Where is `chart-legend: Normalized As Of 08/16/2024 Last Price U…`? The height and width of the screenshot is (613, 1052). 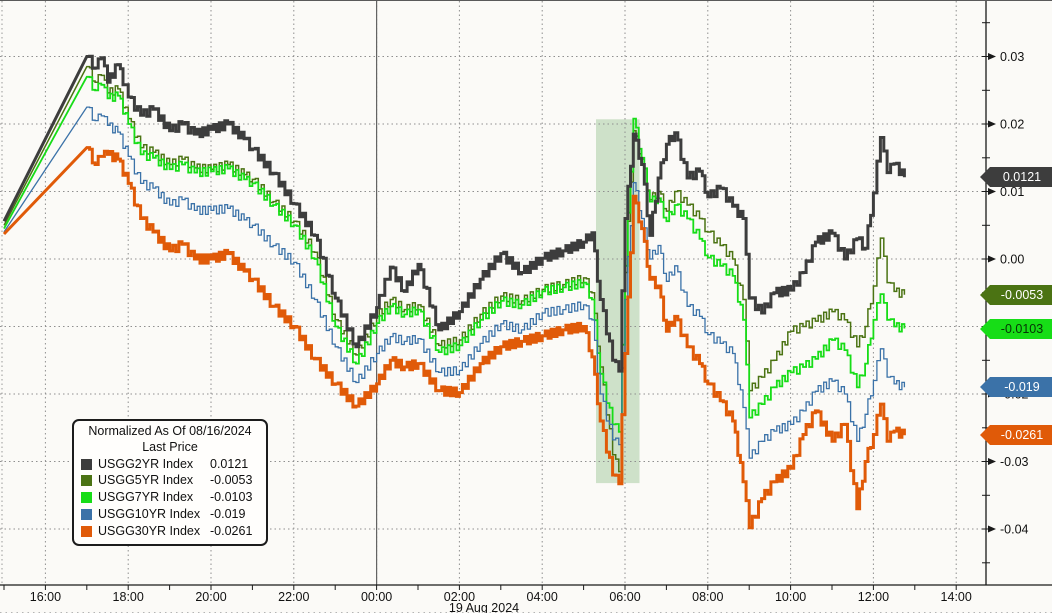 chart-legend: Normalized As Of 08/16/2024 Last Price U… is located at coordinates (170, 482).